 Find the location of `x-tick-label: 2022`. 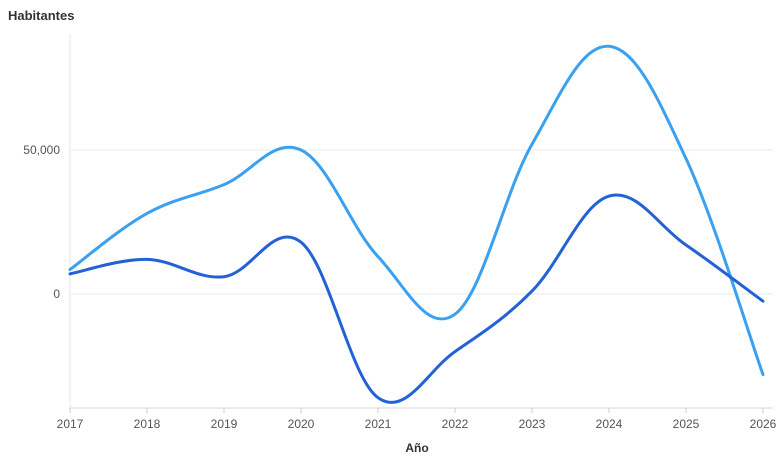

x-tick-label: 2022 is located at coordinates (455, 424).